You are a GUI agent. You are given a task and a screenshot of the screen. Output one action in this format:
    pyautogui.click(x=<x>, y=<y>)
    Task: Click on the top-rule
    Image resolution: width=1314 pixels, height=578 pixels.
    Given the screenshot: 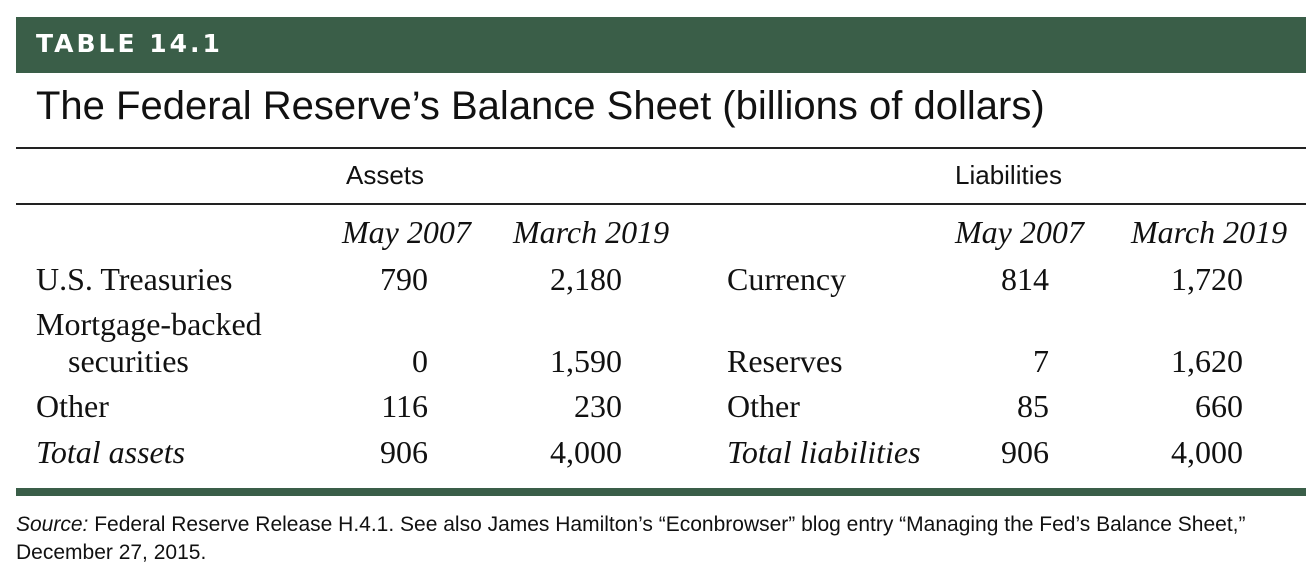 What is the action you would take?
    pyautogui.click(x=661, y=148)
    